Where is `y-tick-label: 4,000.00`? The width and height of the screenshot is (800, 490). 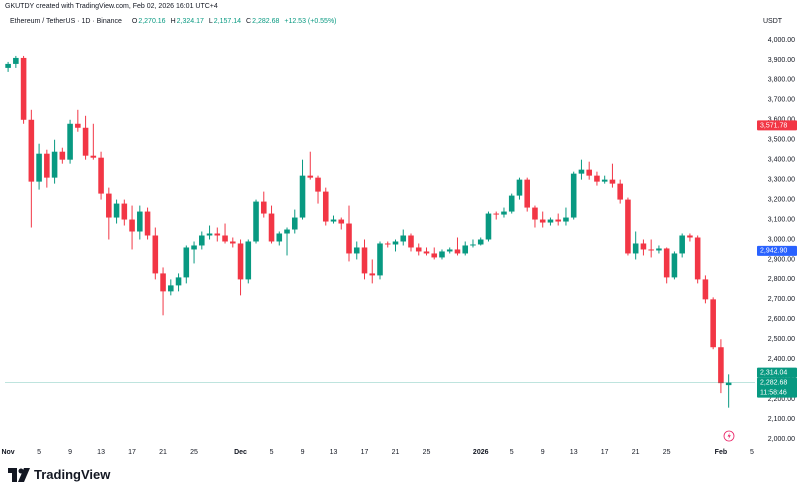
y-tick-label: 4,000.00 is located at coordinates (781, 40).